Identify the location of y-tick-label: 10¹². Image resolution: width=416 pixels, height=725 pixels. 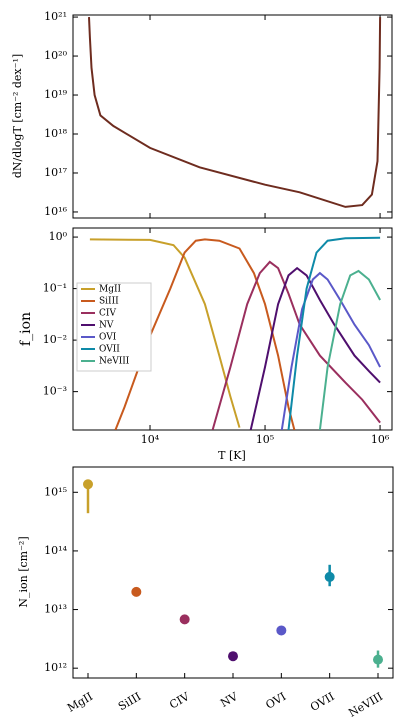
(55, 667).